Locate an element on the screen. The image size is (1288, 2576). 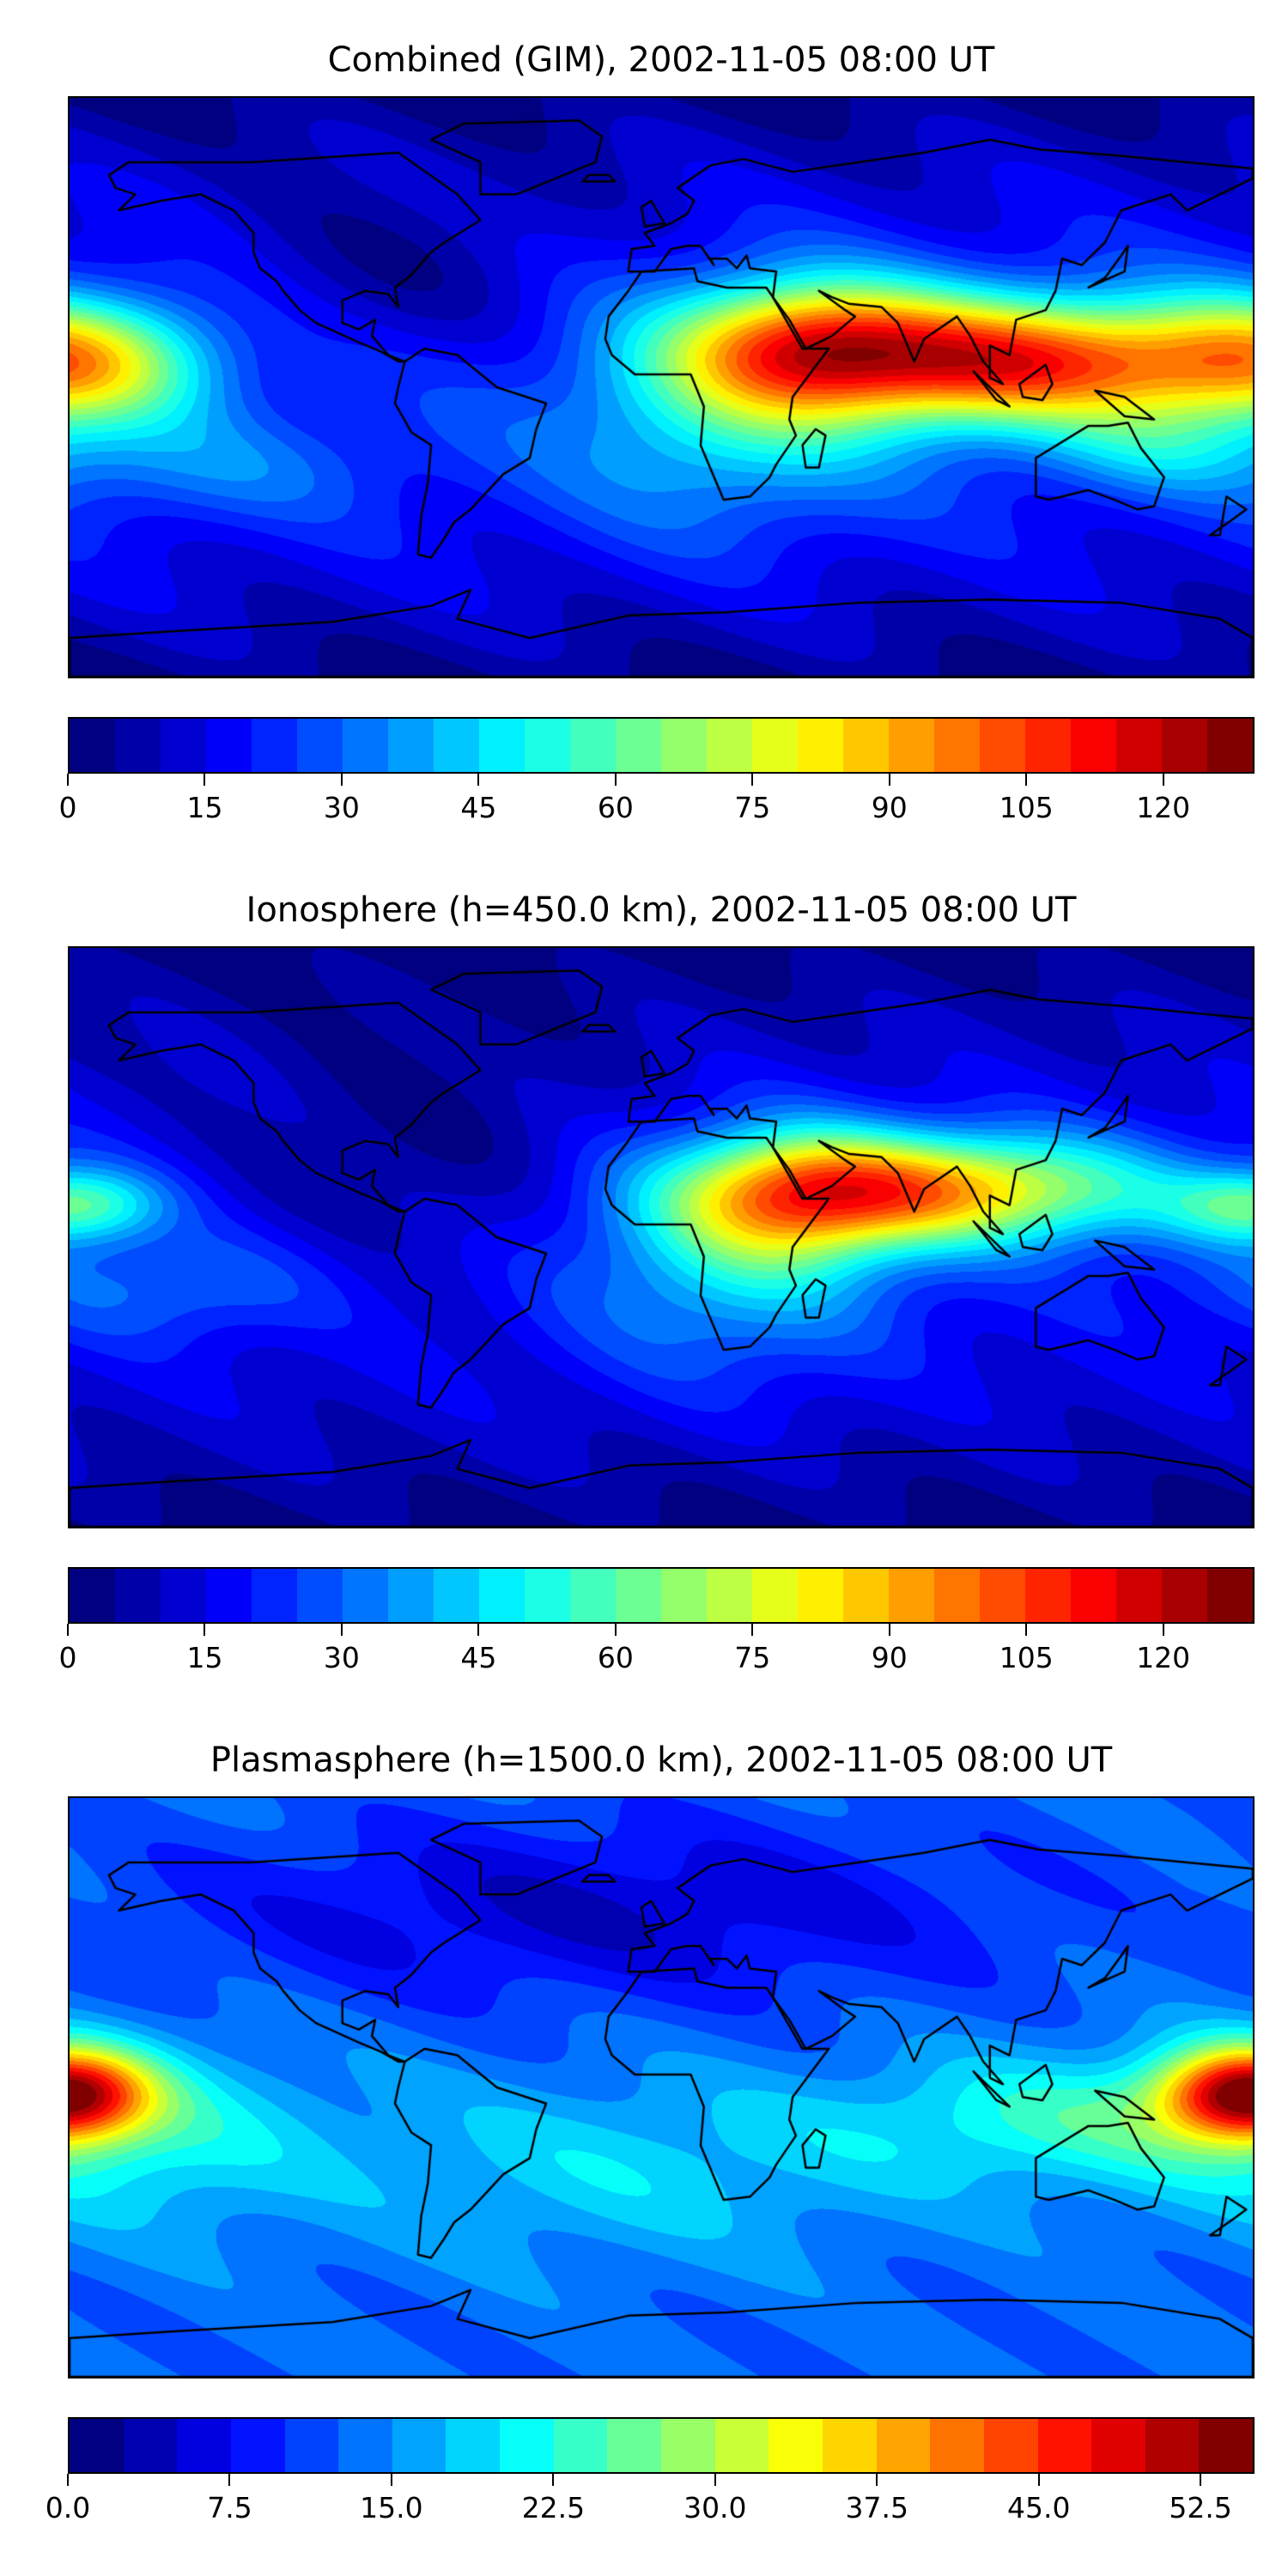
colorbar-tick-label: 90 is located at coordinates (889, 1657).